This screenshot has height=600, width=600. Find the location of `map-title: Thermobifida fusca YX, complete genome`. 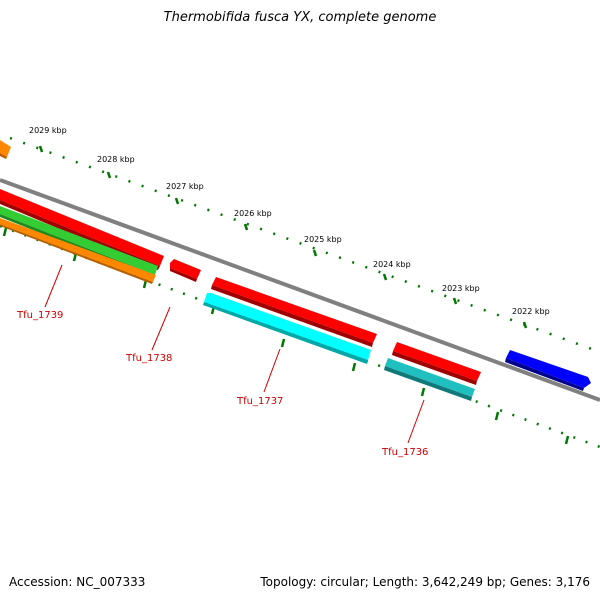

map-title: Thermobifida fusca YX, complete genome is located at coordinates (300, 17).